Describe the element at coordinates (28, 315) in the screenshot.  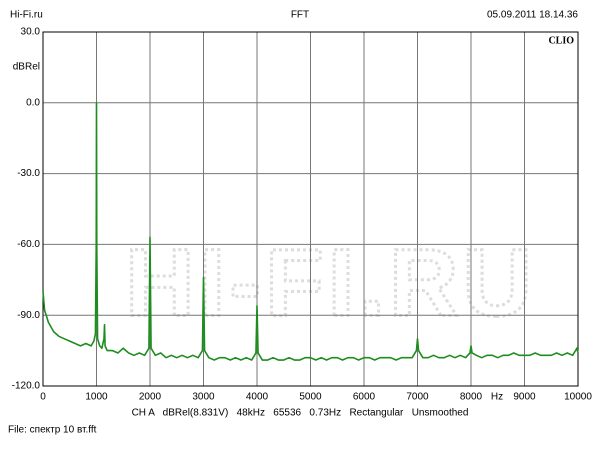
I see `y-tick-label: -90.0` at that location.